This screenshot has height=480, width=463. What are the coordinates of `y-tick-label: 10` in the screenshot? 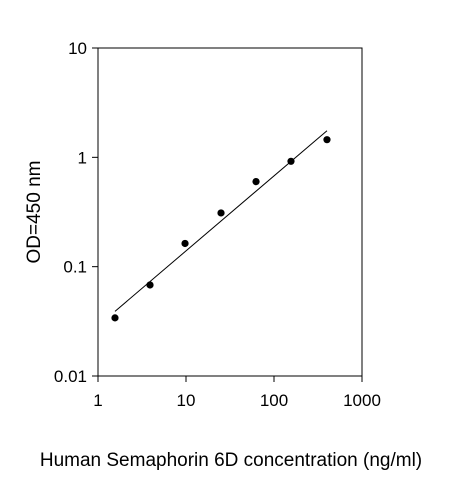 It's located at (77, 48).